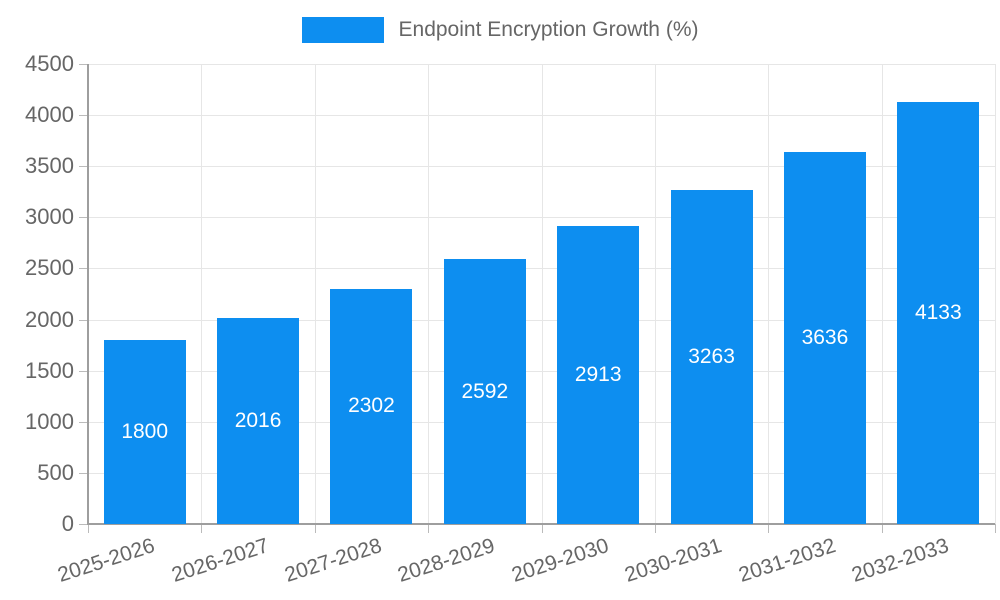 The width and height of the screenshot is (1000, 600). Describe the element at coordinates (49, 166) in the screenshot. I see `y-axis-label: 3500` at that location.